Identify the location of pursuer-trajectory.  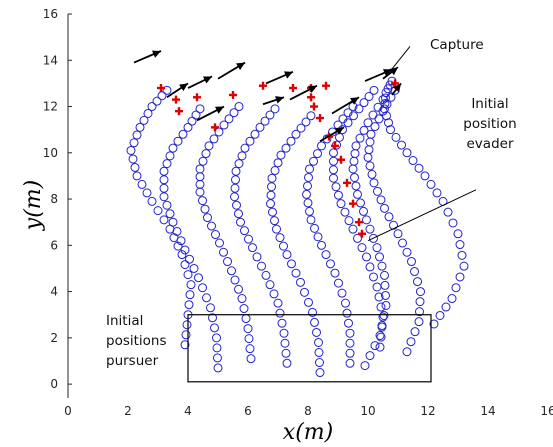
(394, 221).